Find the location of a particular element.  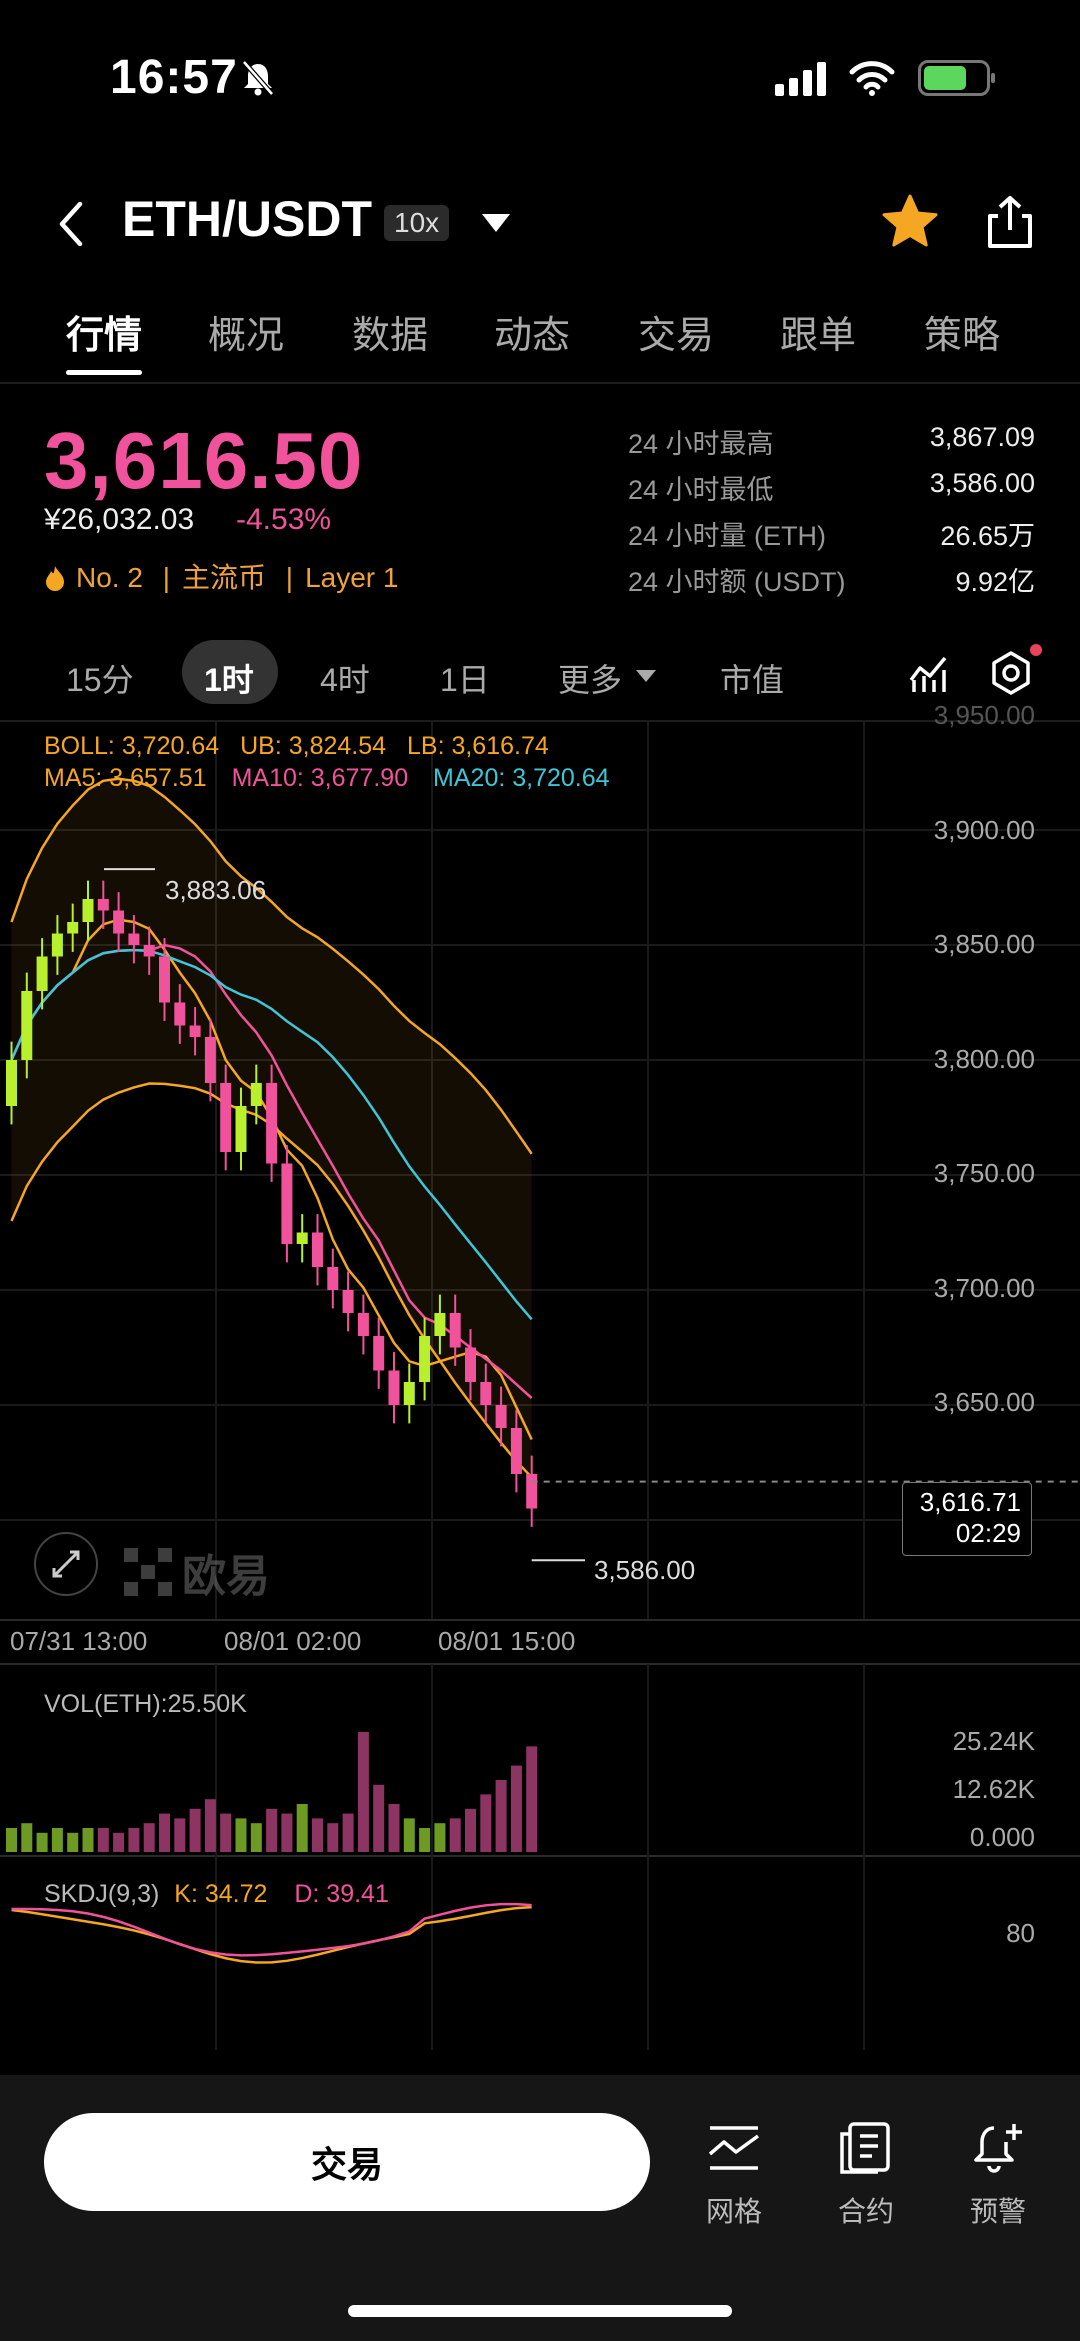

y-axis-label: 3,650.00 is located at coordinates (984, 1402).